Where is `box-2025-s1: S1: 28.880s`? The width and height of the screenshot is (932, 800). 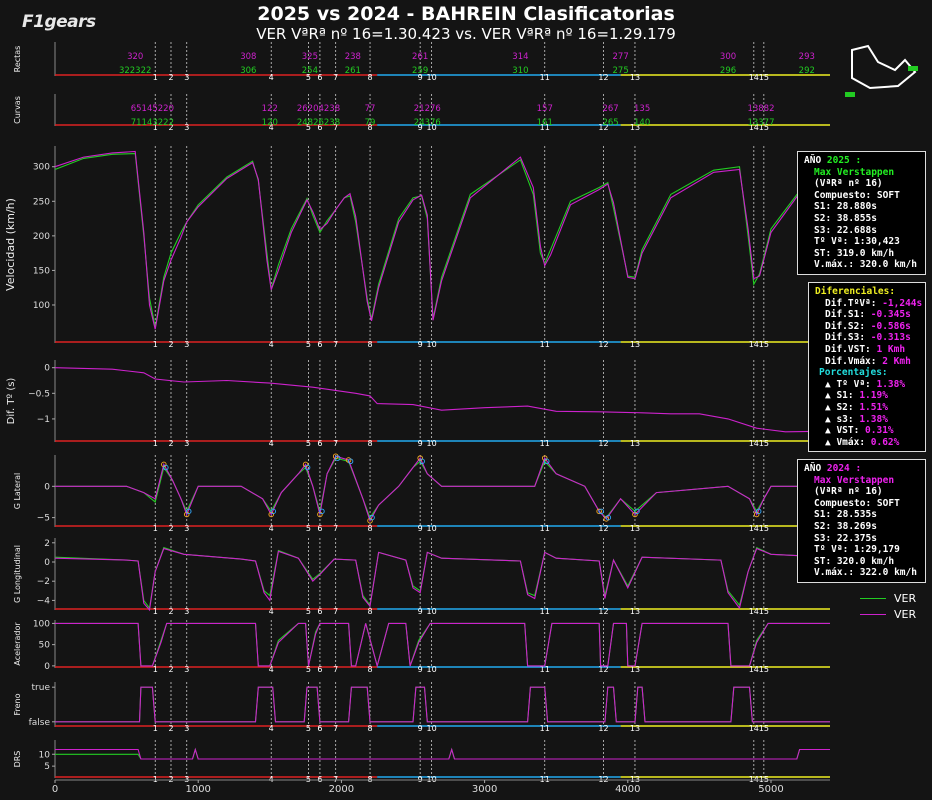
box-2025-s1: S1: 28.880s is located at coordinates (845, 207).